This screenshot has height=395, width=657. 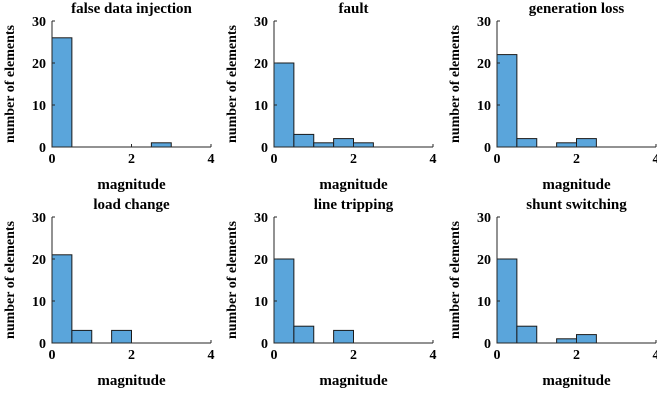 I want to click on chart-title: load change, so click(x=131, y=205).